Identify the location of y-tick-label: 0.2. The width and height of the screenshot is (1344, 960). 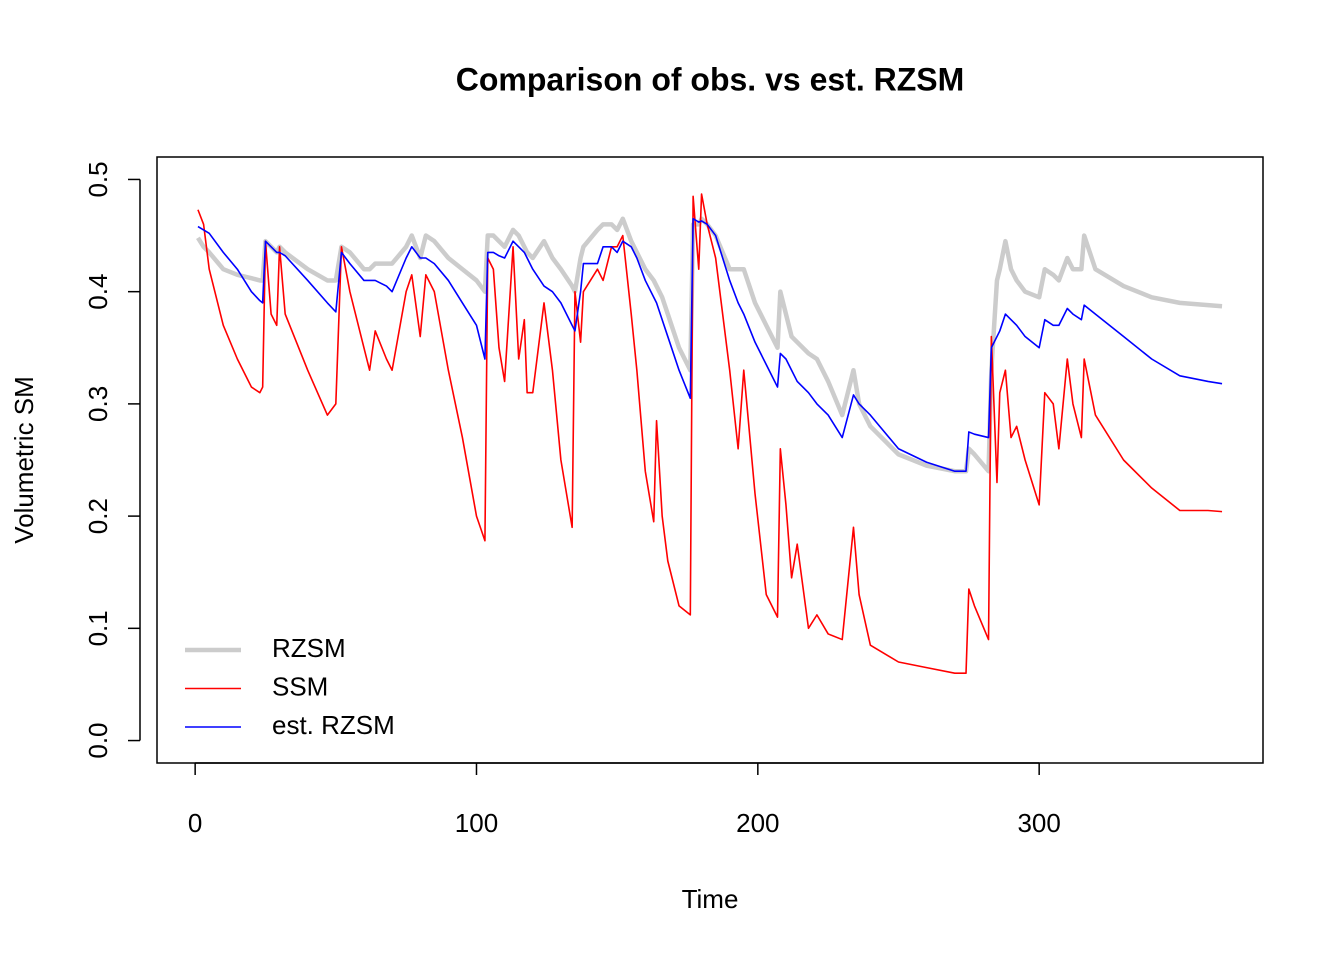
(98, 516).